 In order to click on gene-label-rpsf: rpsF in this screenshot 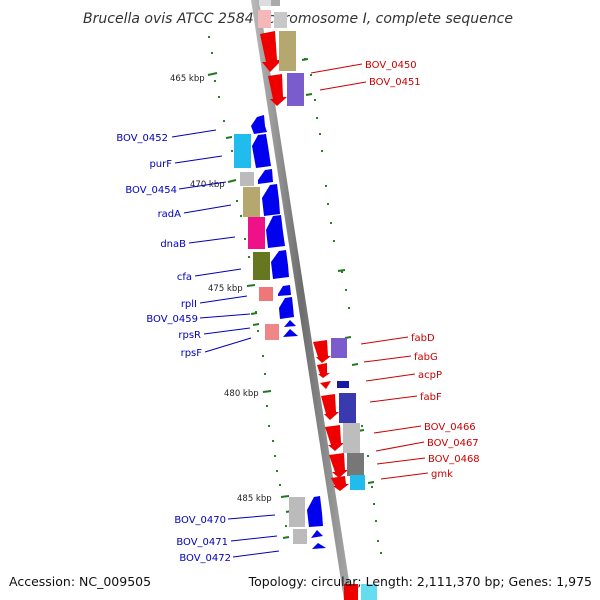, I will do `click(192, 353)`.